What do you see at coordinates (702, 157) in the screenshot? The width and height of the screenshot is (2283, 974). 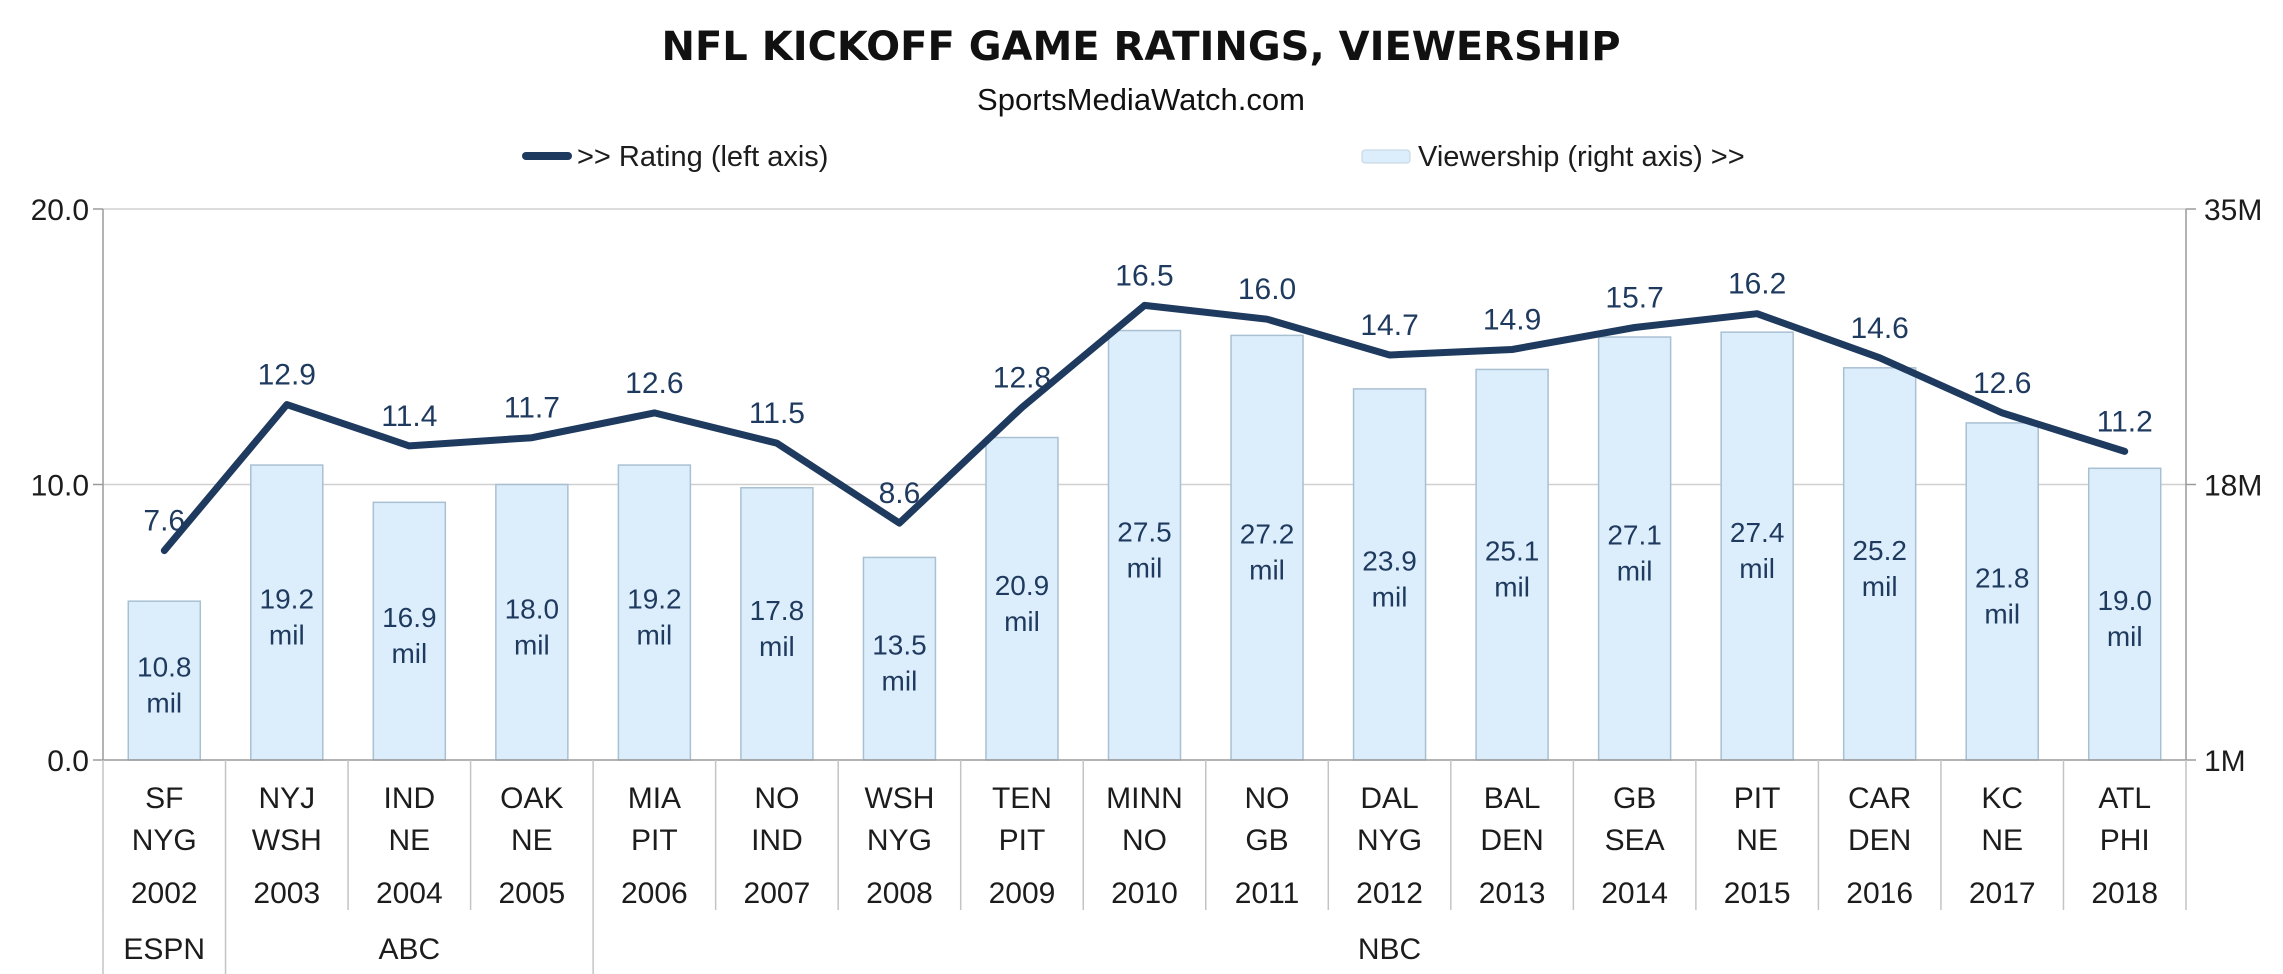 I see `legend-line-label: >> Rating (left axis)` at bounding box center [702, 157].